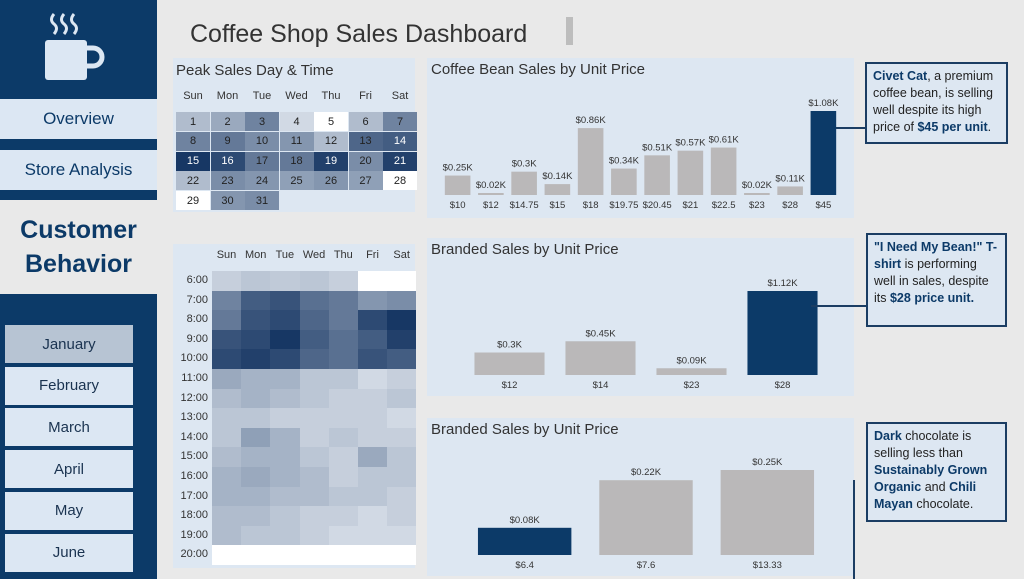 The width and height of the screenshot is (1024, 579). What do you see at coordinates (365, 161) in the screenshot?
I see `calendar-day: 20` at bounding box center [365, 161].